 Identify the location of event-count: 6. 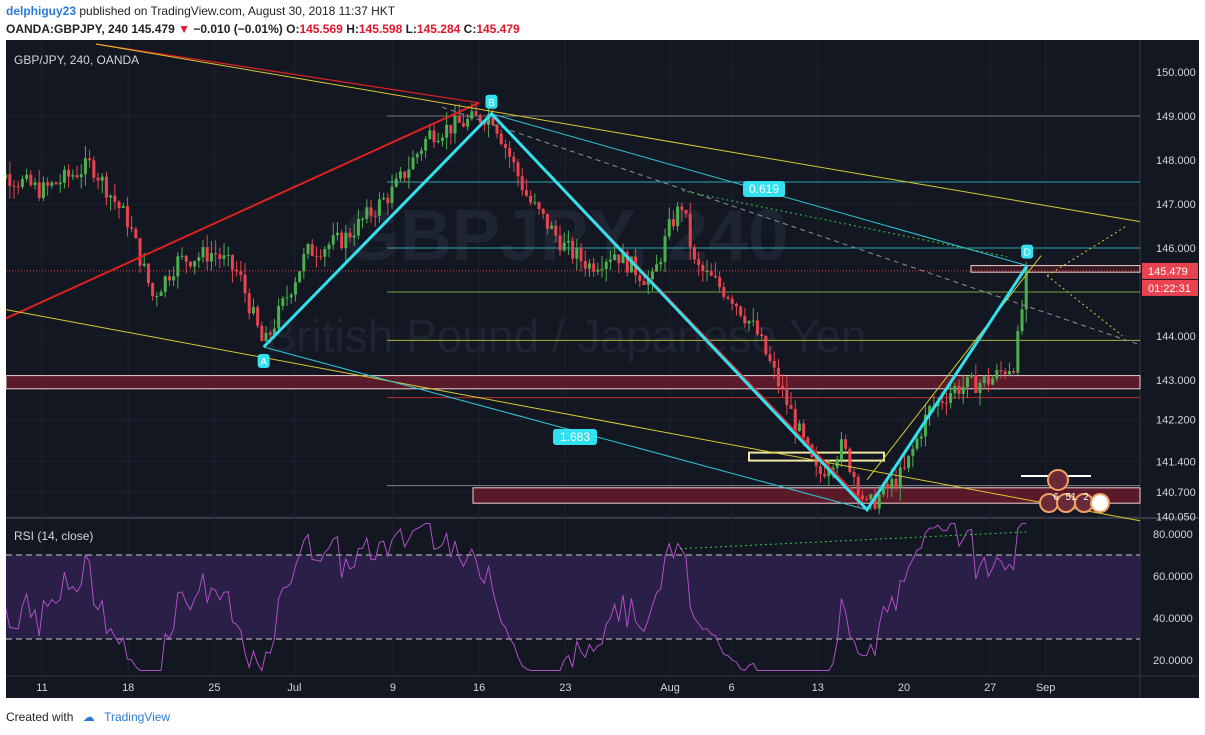
(1056, 497).